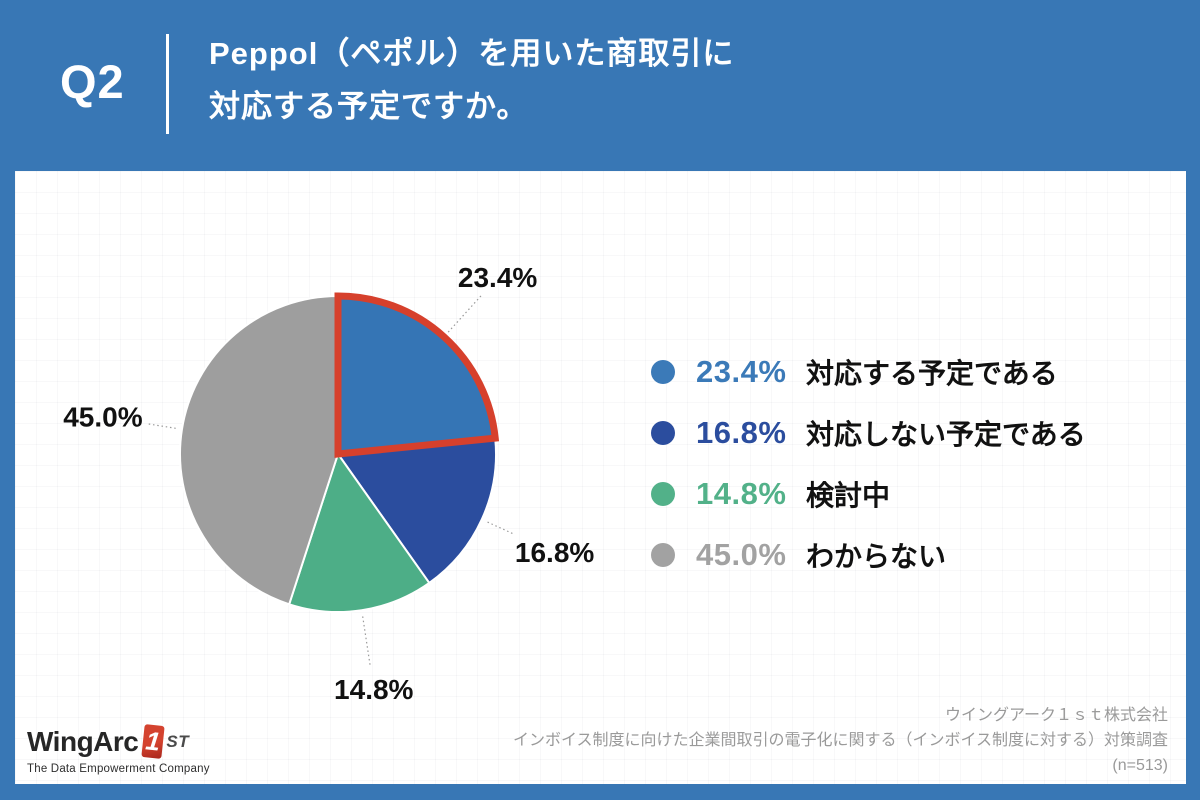 Image resolution: width=1200 pixels, height=800 pixels. Describe the element at coordinates (848, 495) in the screenshot. I see `legend-label-3: 検討中` at that location.